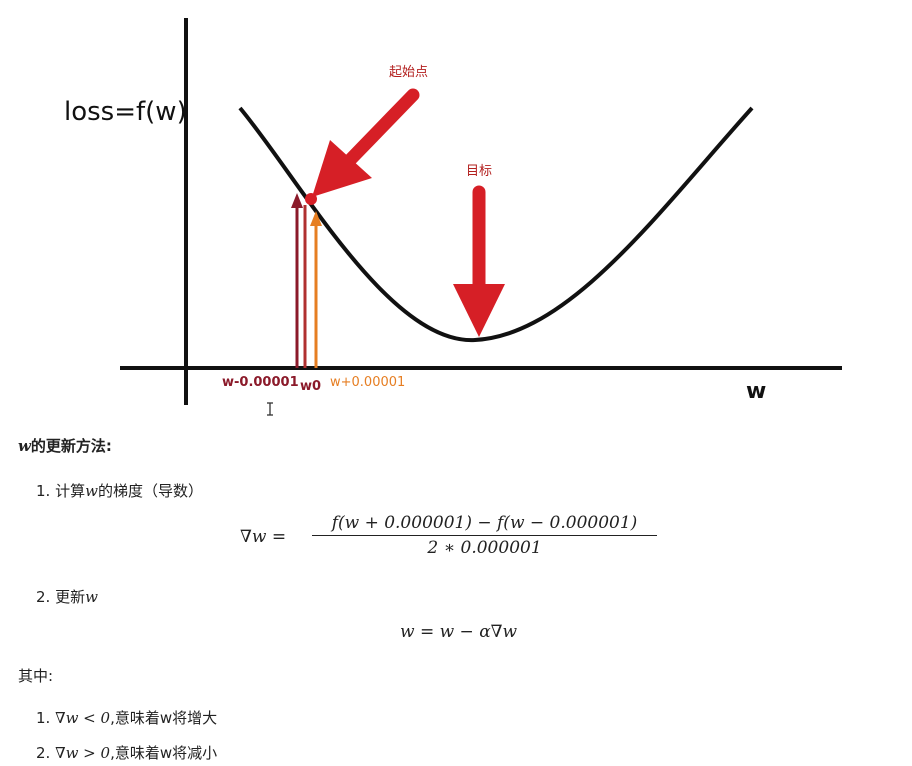 Image resolution: width=912 pixels, height=766 pixels. I want to click on start-point-arrow-icon, so click(366, 142).